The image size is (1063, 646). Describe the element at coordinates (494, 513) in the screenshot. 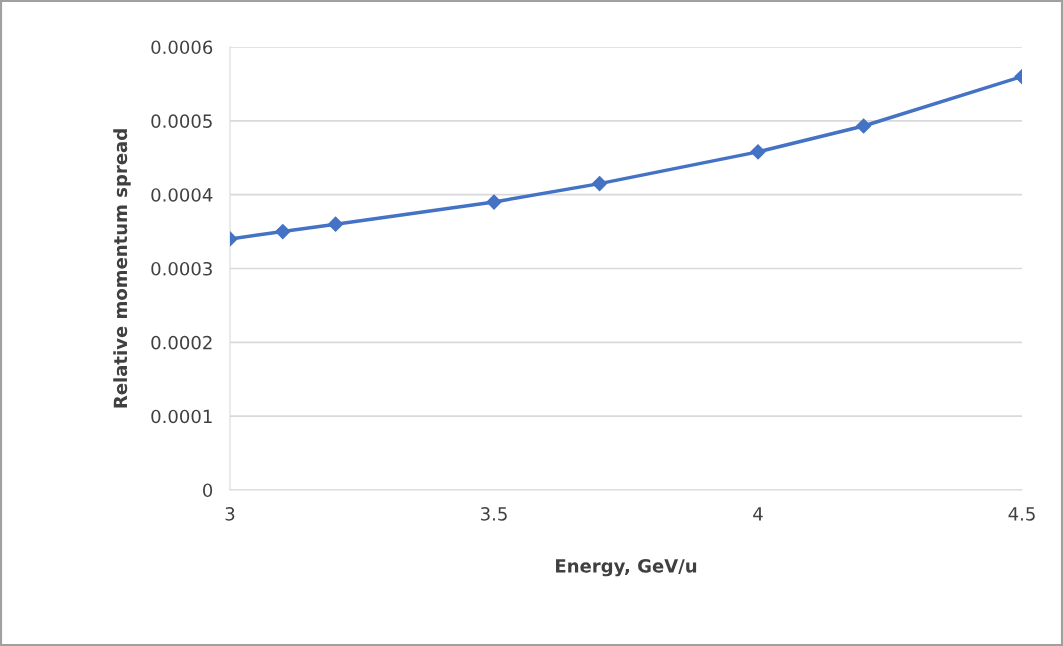

I see `x-tick-label: 3.5` at that location.